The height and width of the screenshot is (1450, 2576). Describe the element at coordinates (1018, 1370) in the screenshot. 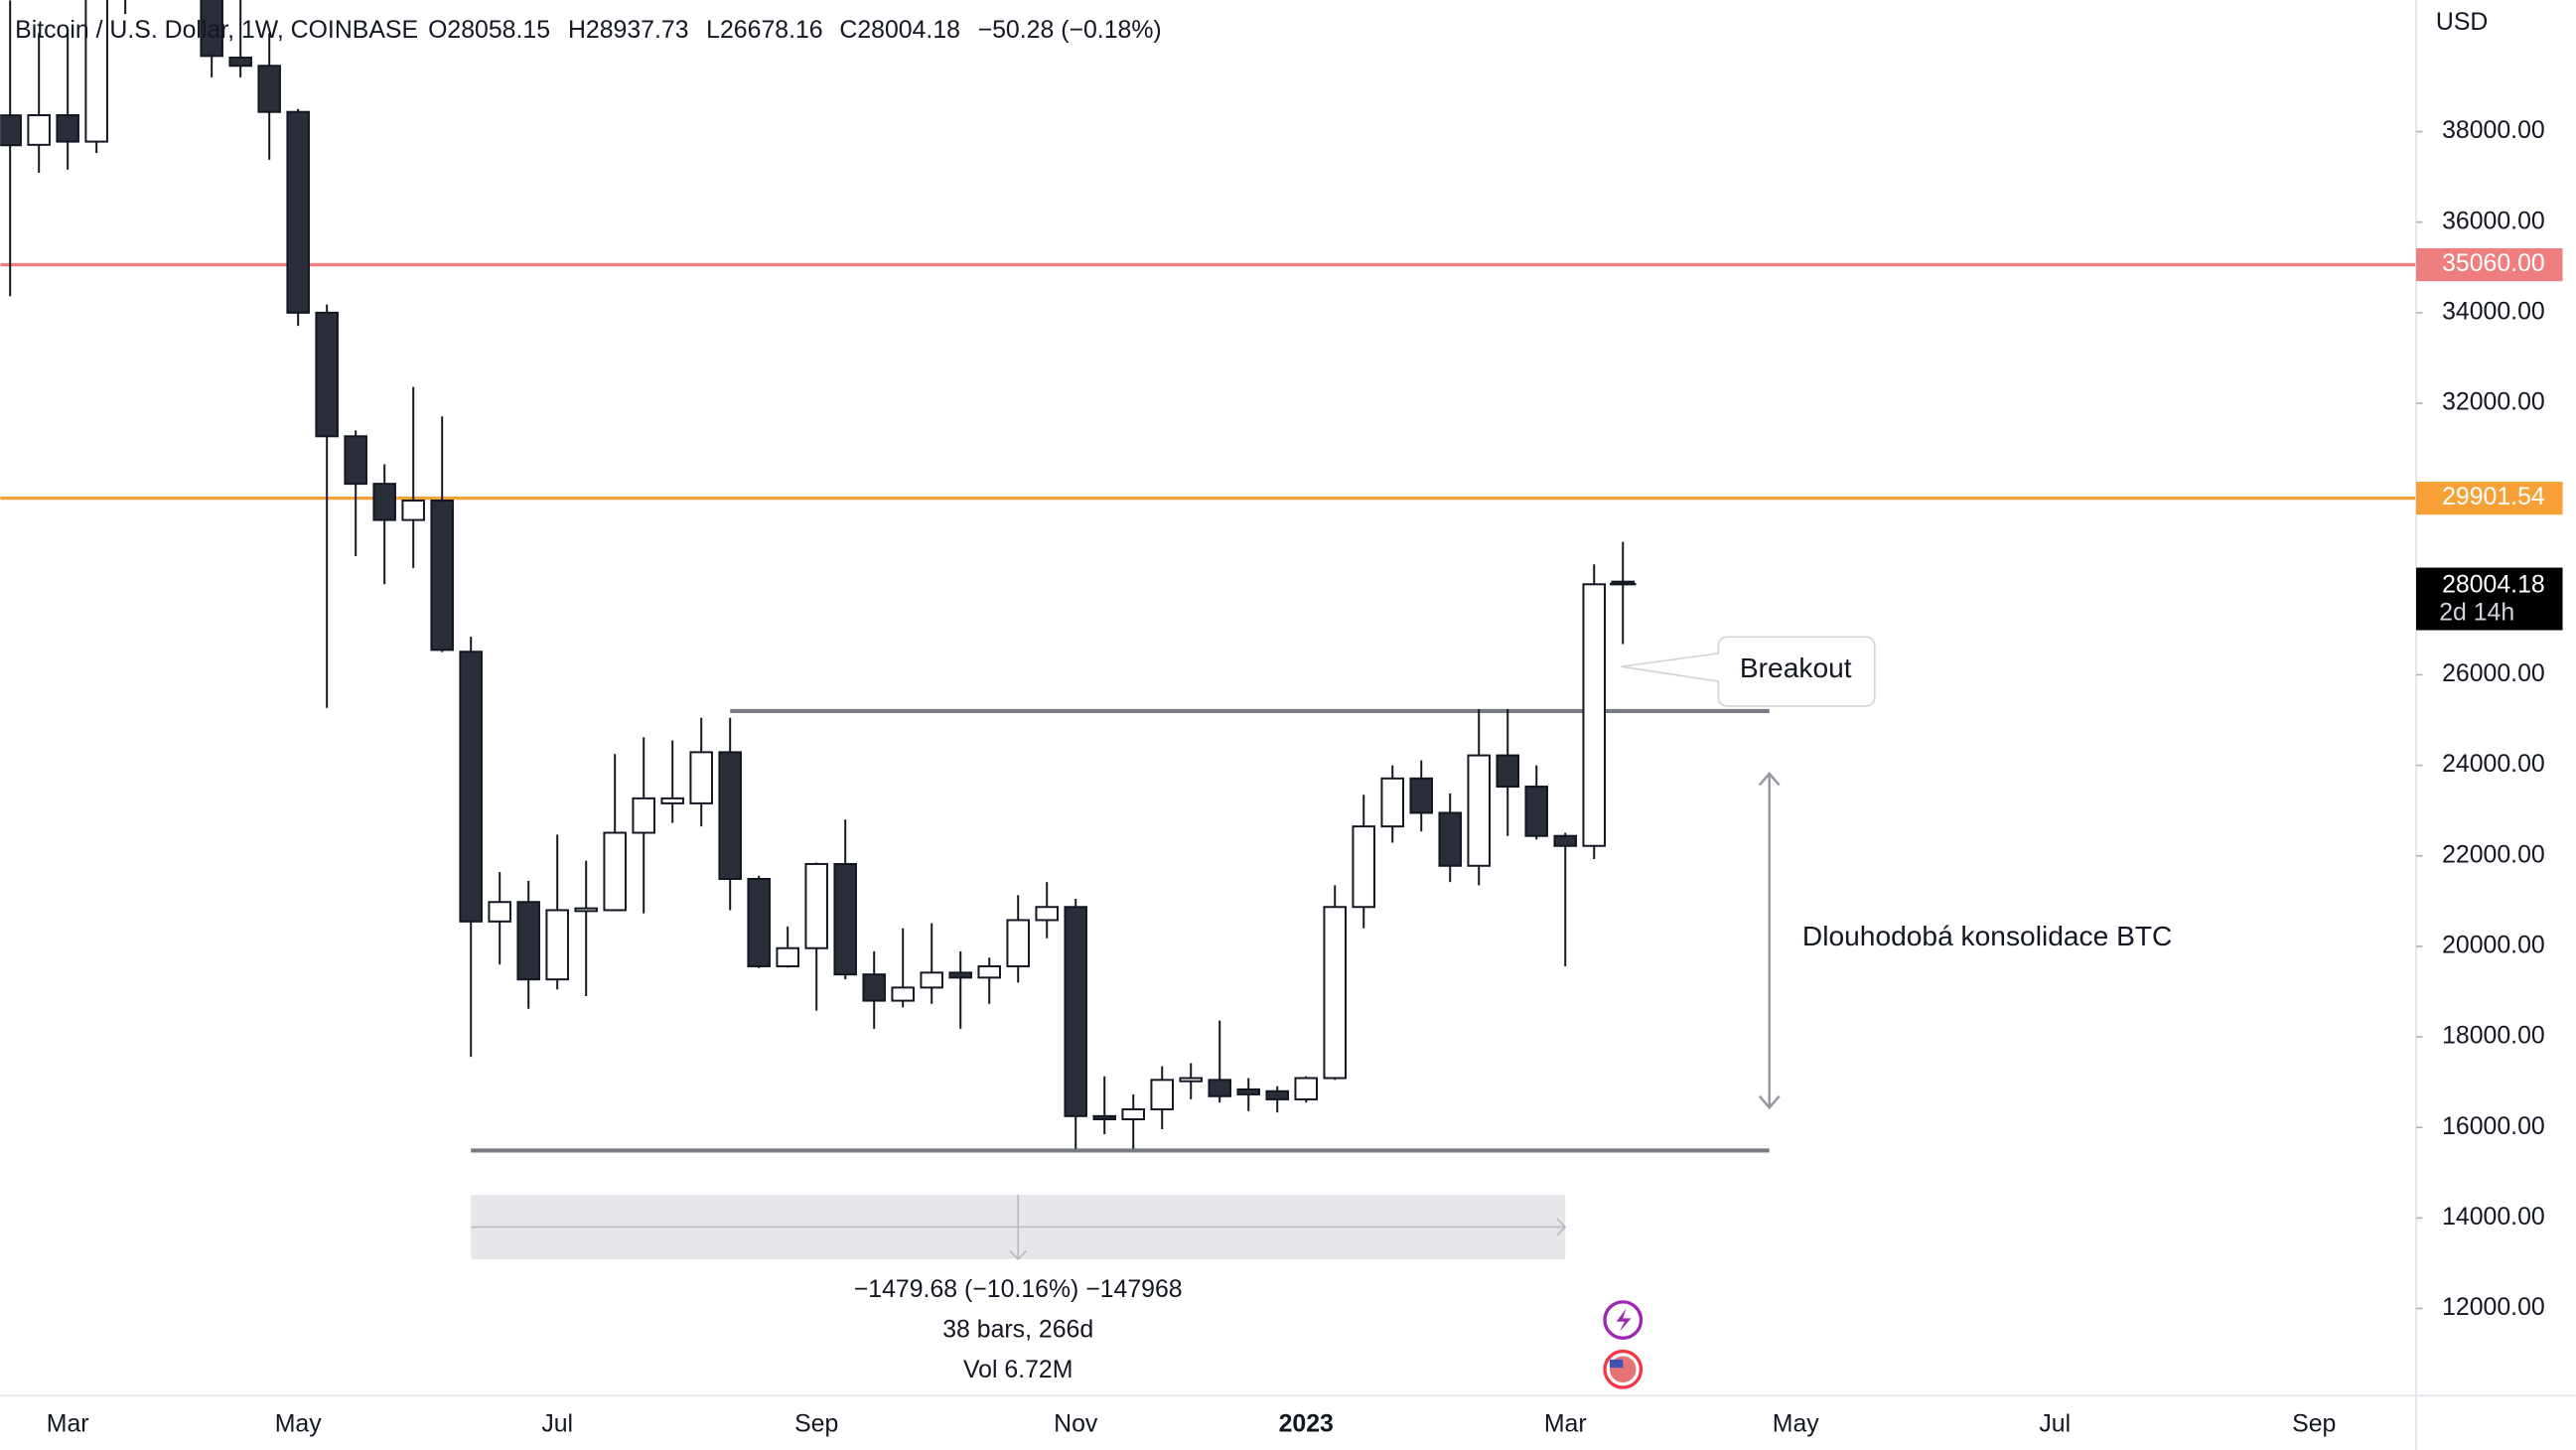

I see `measure-label: Vol 6.72M` at that location.